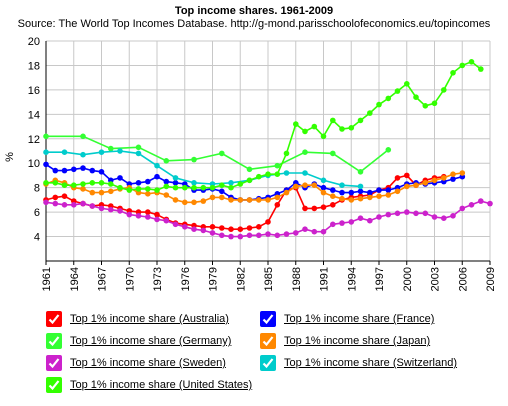 Image resolution: width=508 pixels, height=406 pixels. I want to click on legend-item: Top 1% income share (Switzerland), so click(358, 363).